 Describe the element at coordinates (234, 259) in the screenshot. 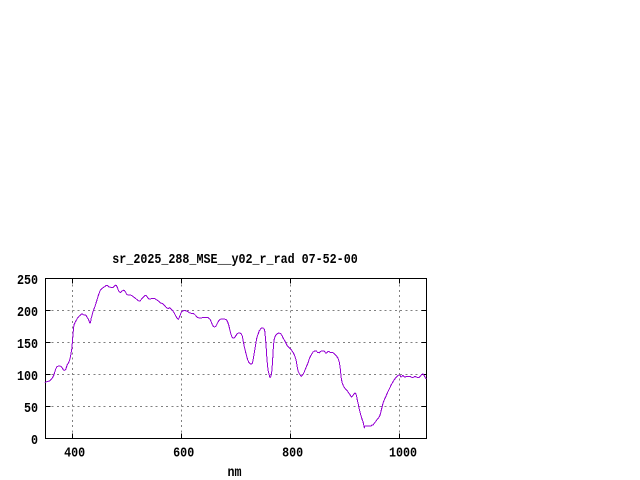

I see `svg-text:sr_2025_288_MSE__y02_r_rad 07-: sr_2025_288_MSE__y02_r_rad 07-52-00` at that location.